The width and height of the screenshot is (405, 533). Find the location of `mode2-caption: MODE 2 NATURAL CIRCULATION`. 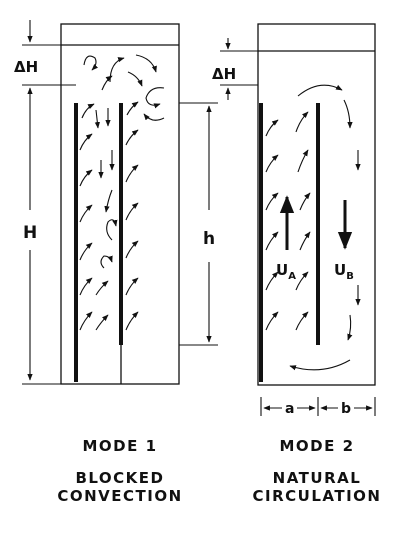

mode2-caption: MODE 2 NATURAL CIRCULATION is located at coordinates (317, 471).